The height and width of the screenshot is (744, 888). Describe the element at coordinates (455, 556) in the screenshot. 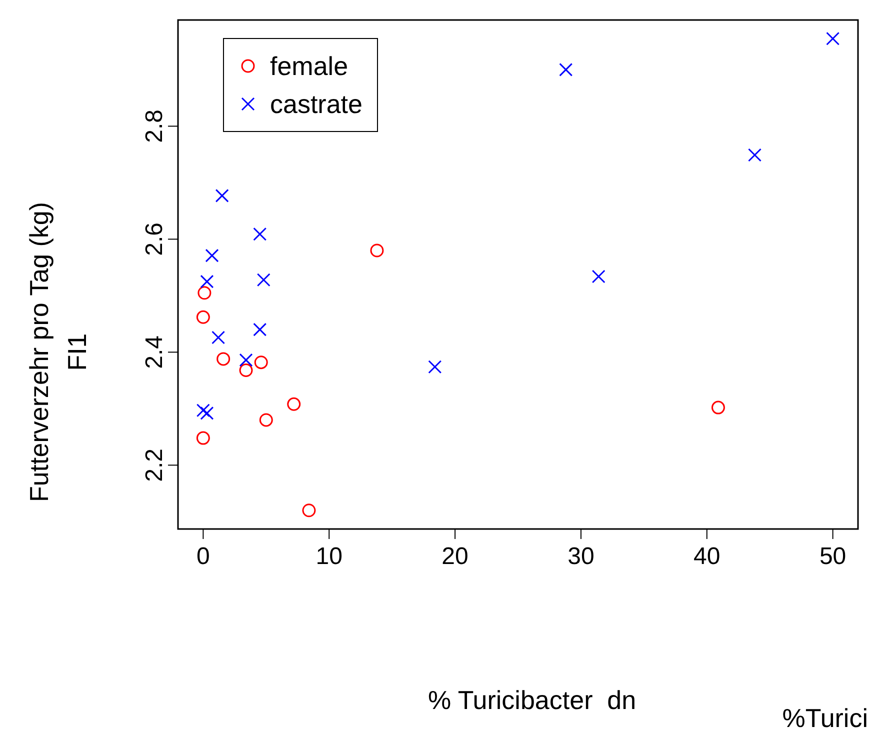

I see `x-tick-label: 20` at that location.